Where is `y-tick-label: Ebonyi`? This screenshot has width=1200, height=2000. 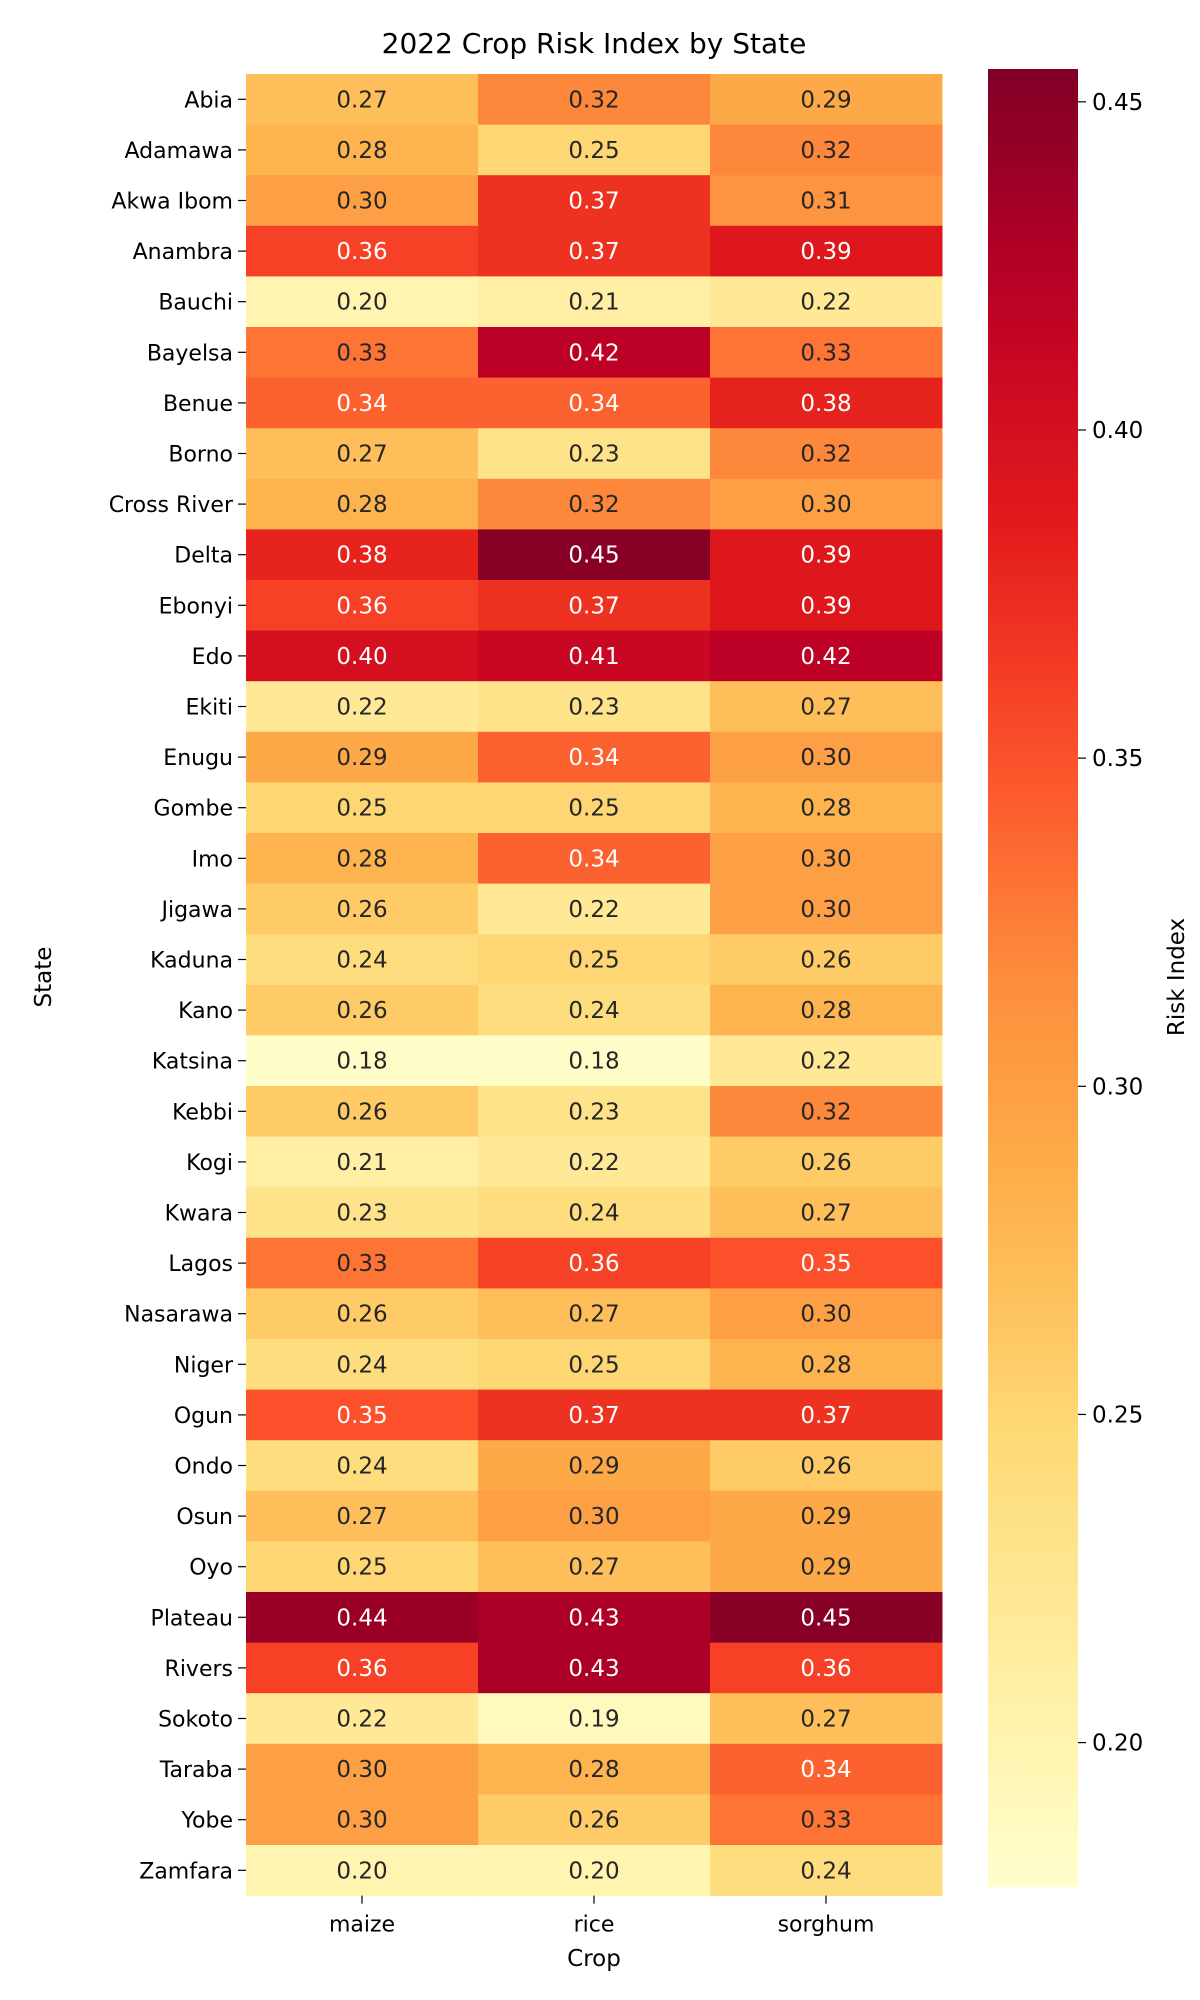
y-tick-label: Ebonyi is located at coordinates (196, 606).